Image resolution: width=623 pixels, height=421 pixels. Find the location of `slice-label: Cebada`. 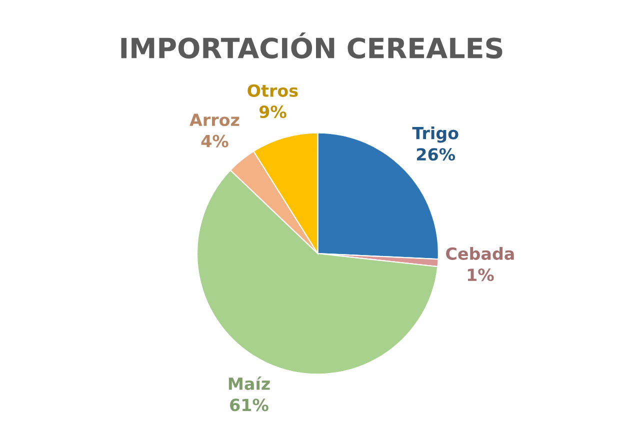

slice-label: Cebada is located at coordinates (480, 253).